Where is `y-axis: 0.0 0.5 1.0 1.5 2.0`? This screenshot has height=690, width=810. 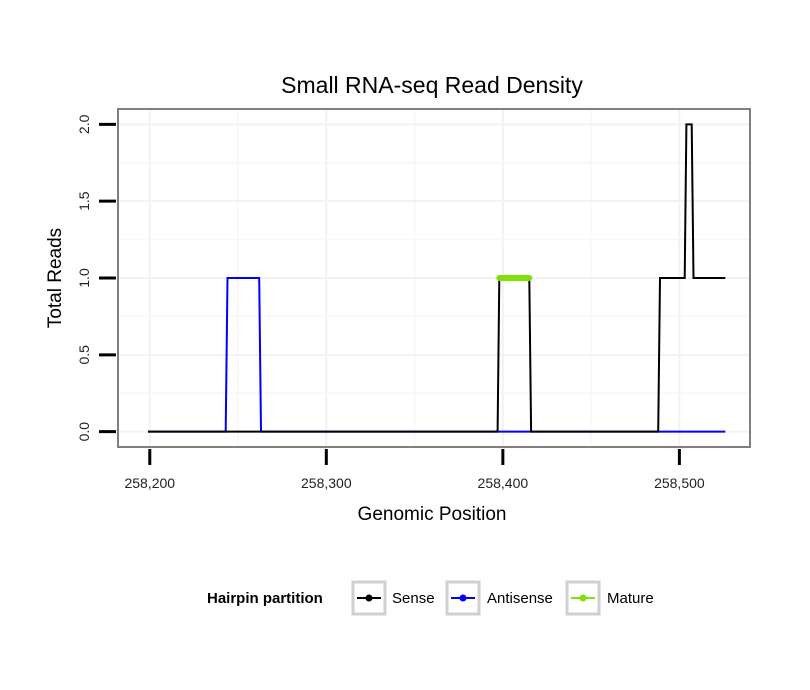 y-axis: 0.0 0.5 1.0 1.5 2.0 is located at coordinates (96, 277).